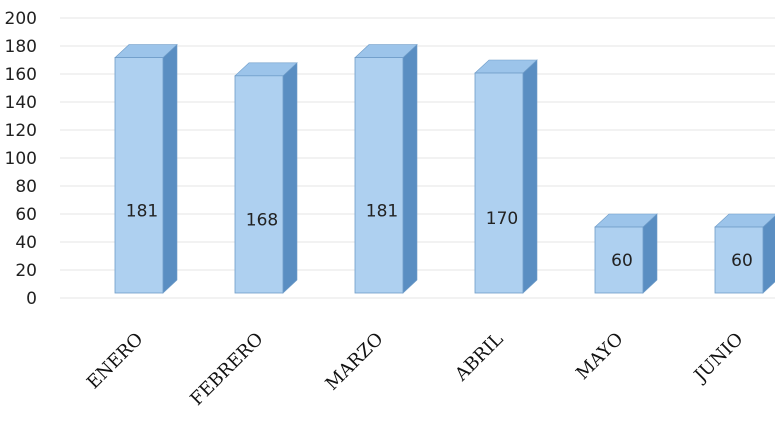 The image size is (775, 423). I want to click on y-tick-label: 160, so click(21, 75).